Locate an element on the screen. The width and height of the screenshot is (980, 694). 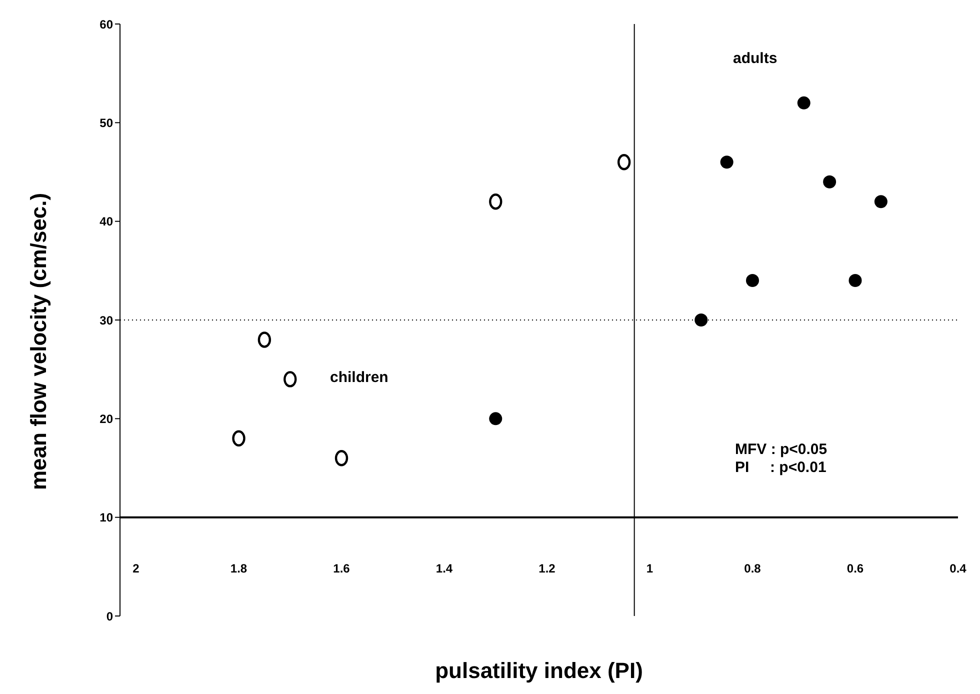
x-tick-label: 1.2 is located at coordinates (547, 569).